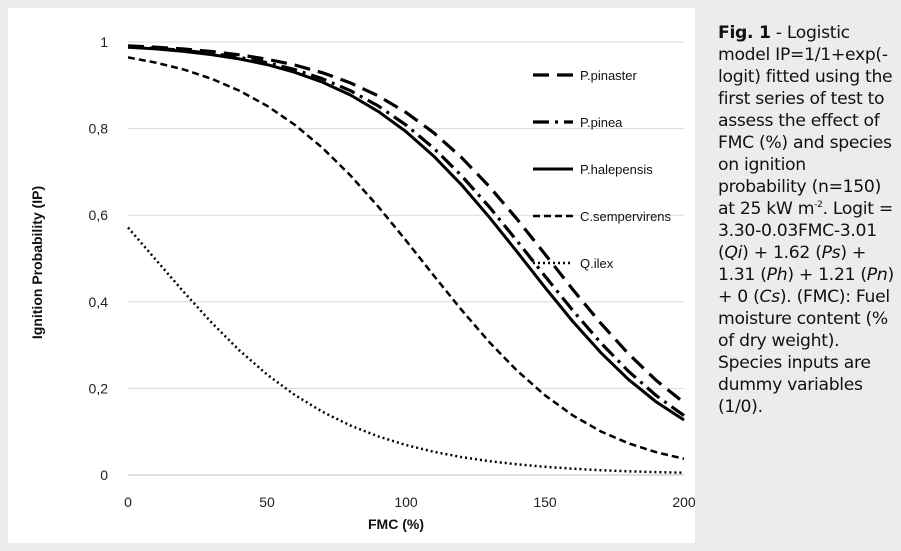 The width and height of the screenshot is (901, 551). I want to click on caption-species-code: Ph, so click(777, 275).